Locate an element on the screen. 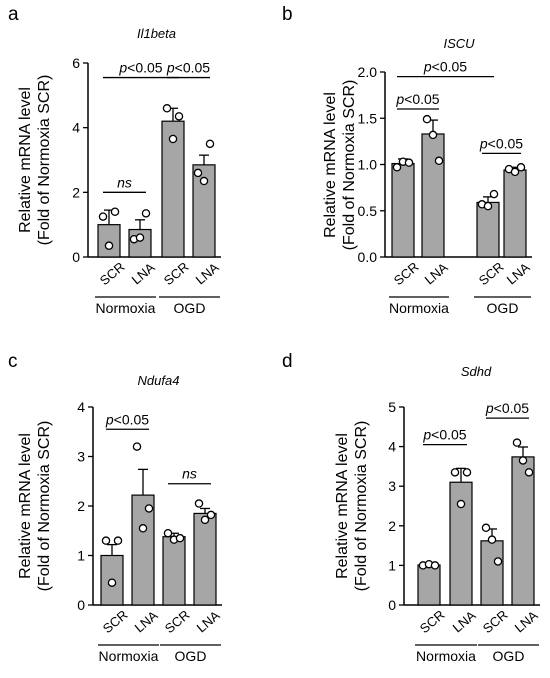 Image resolution: width=550 pixels, height=678 pixels. chart-title: Il1beta is located at coordinates (156, 33).